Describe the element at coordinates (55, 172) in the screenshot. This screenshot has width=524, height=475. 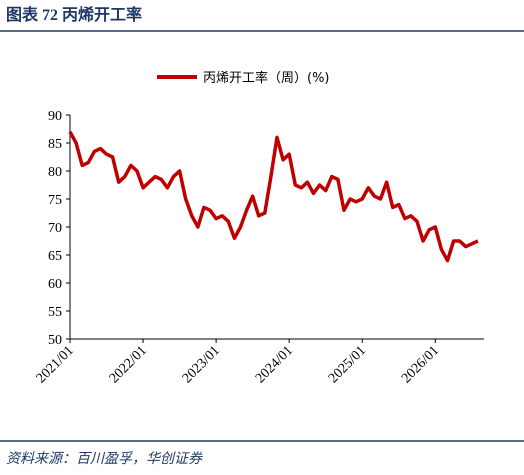
I see `y-tick-label: 80` at that location.